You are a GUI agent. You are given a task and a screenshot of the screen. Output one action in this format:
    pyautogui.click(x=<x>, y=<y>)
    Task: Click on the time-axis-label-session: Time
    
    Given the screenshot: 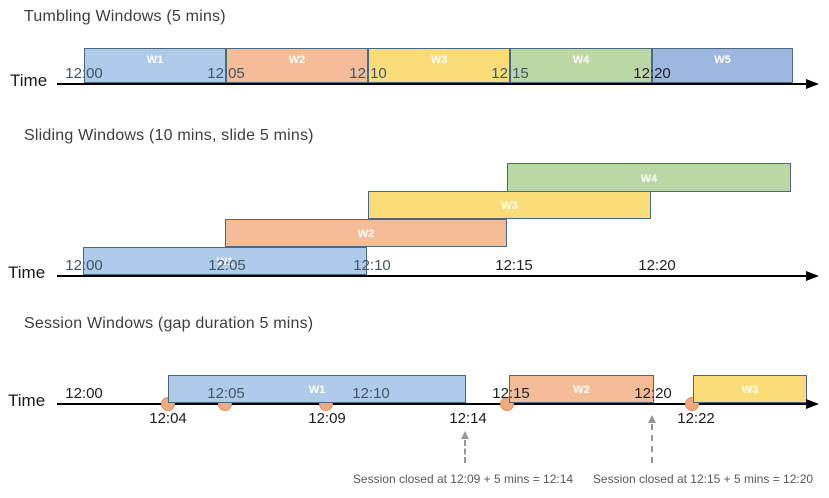 What is the action you would take?
    pyautogui.click(x=27, y=400)
    